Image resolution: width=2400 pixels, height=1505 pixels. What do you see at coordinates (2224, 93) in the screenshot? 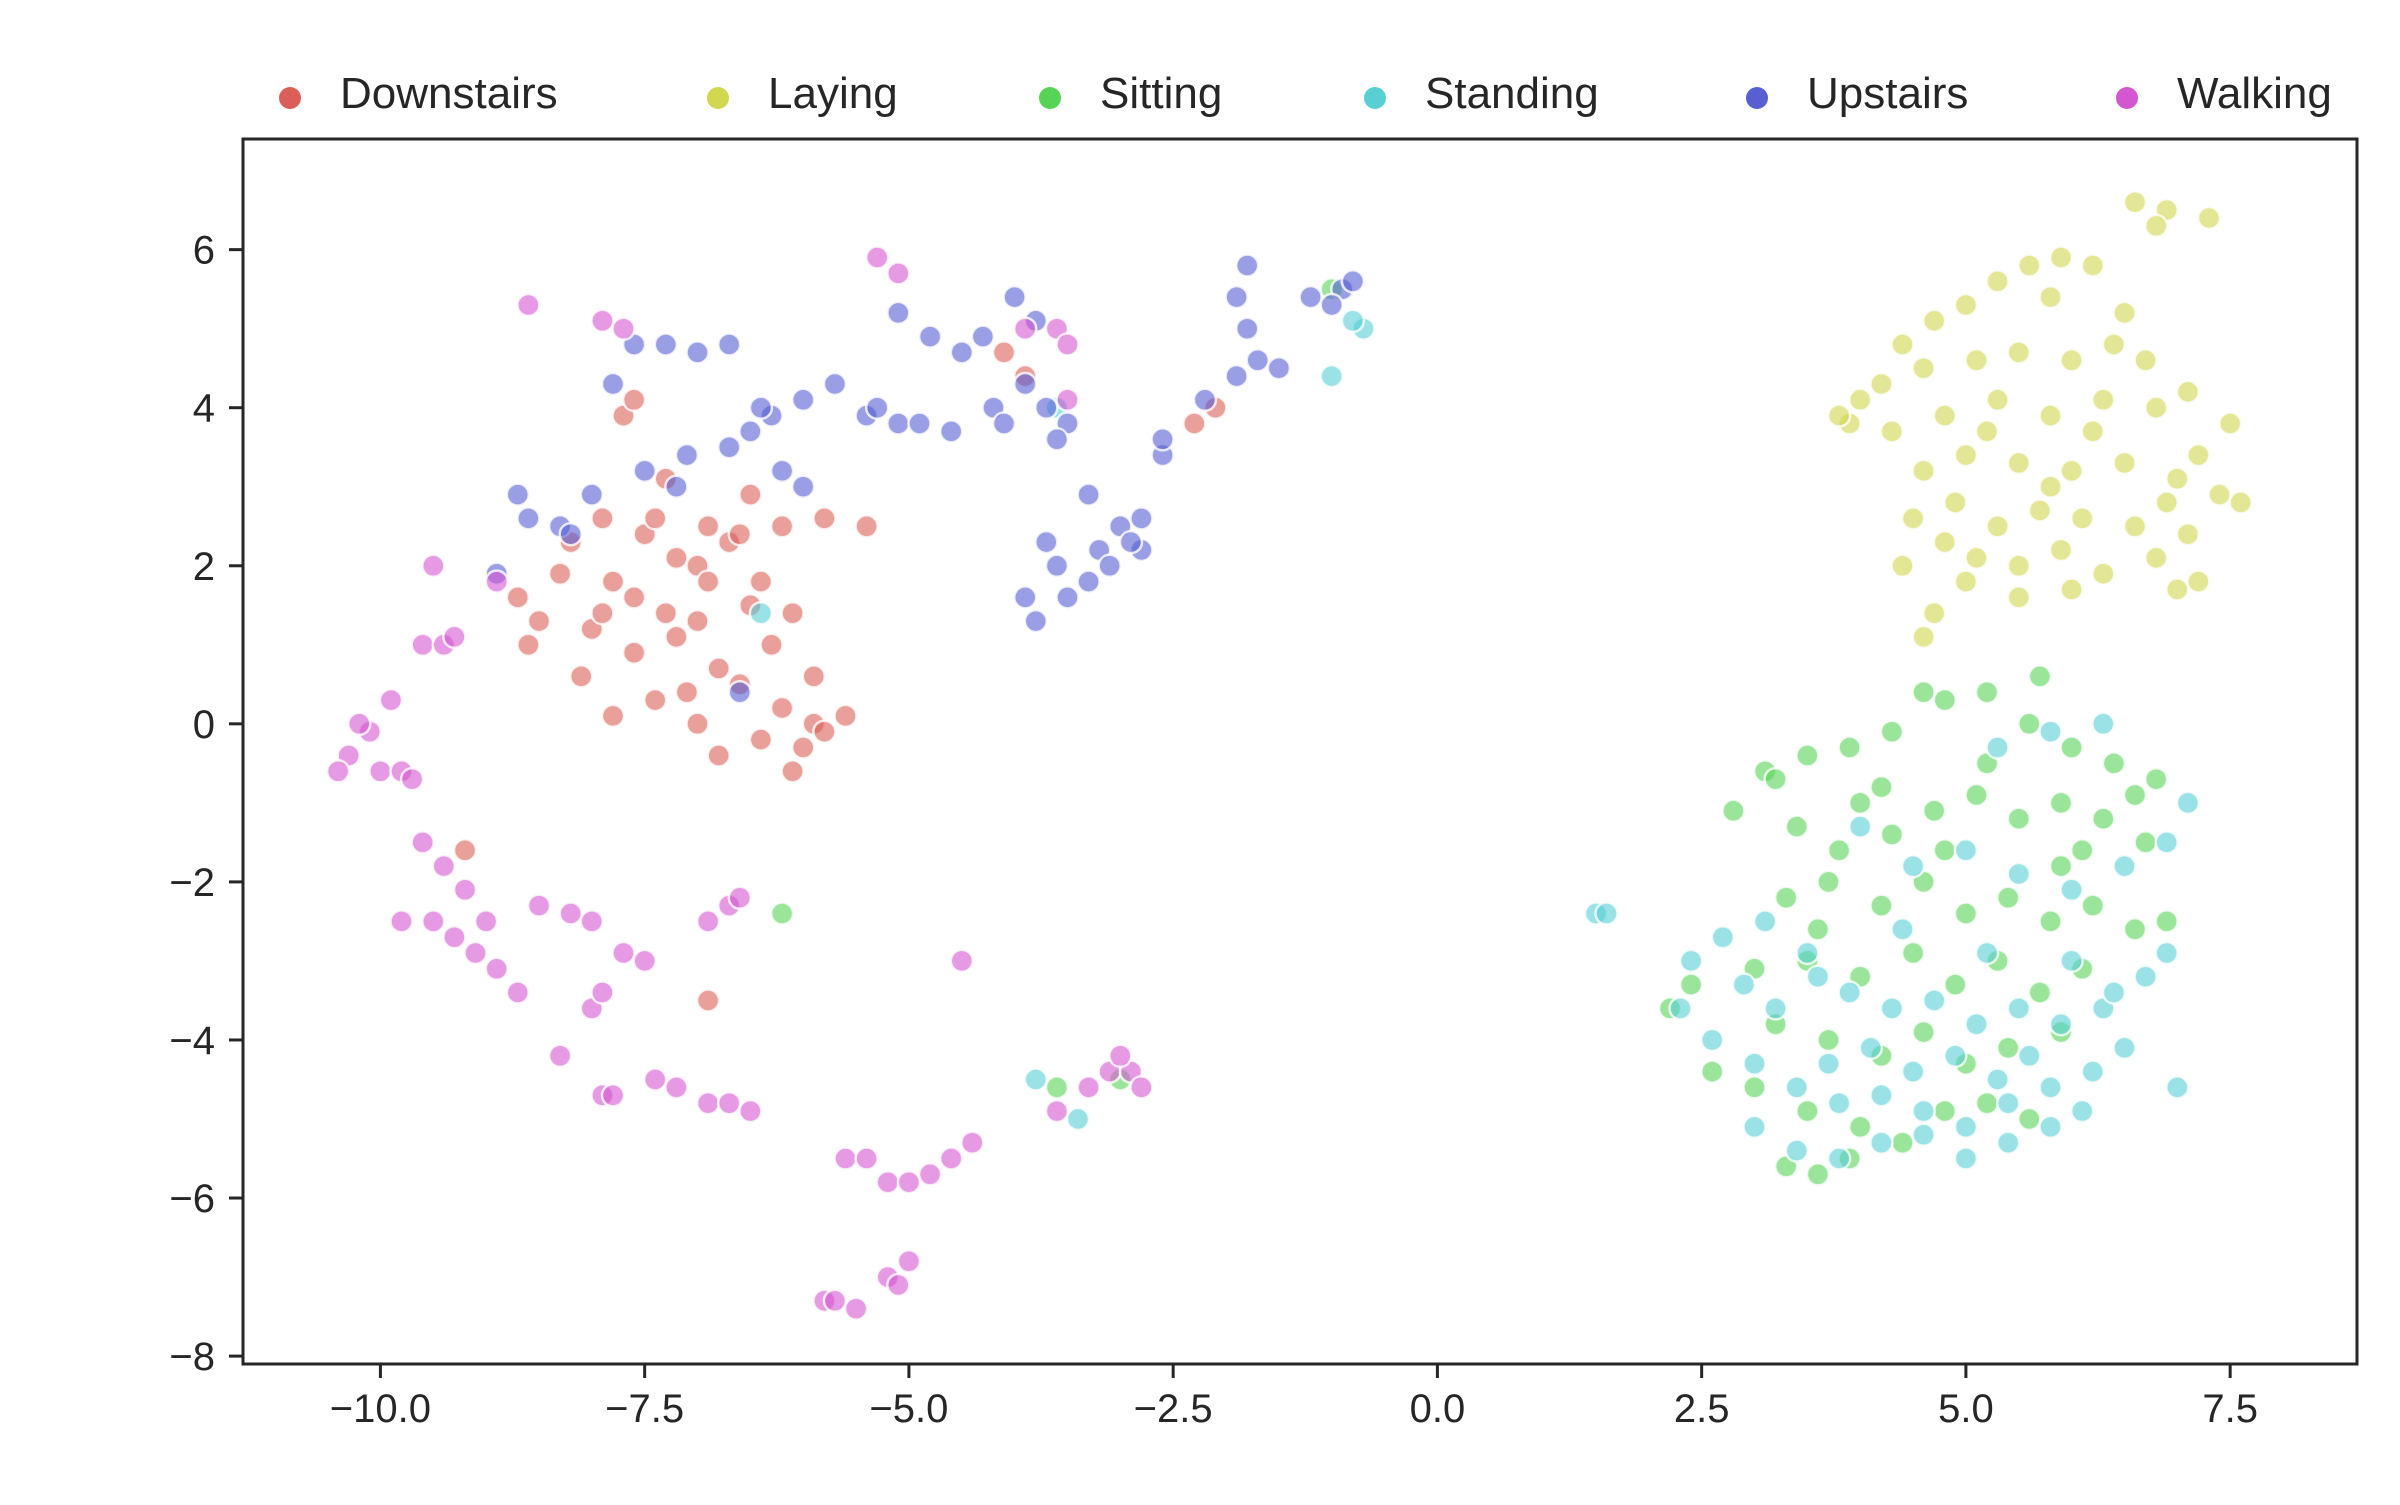
I see `legend-item-walking: Walking` at bounding box center [2224, 93].